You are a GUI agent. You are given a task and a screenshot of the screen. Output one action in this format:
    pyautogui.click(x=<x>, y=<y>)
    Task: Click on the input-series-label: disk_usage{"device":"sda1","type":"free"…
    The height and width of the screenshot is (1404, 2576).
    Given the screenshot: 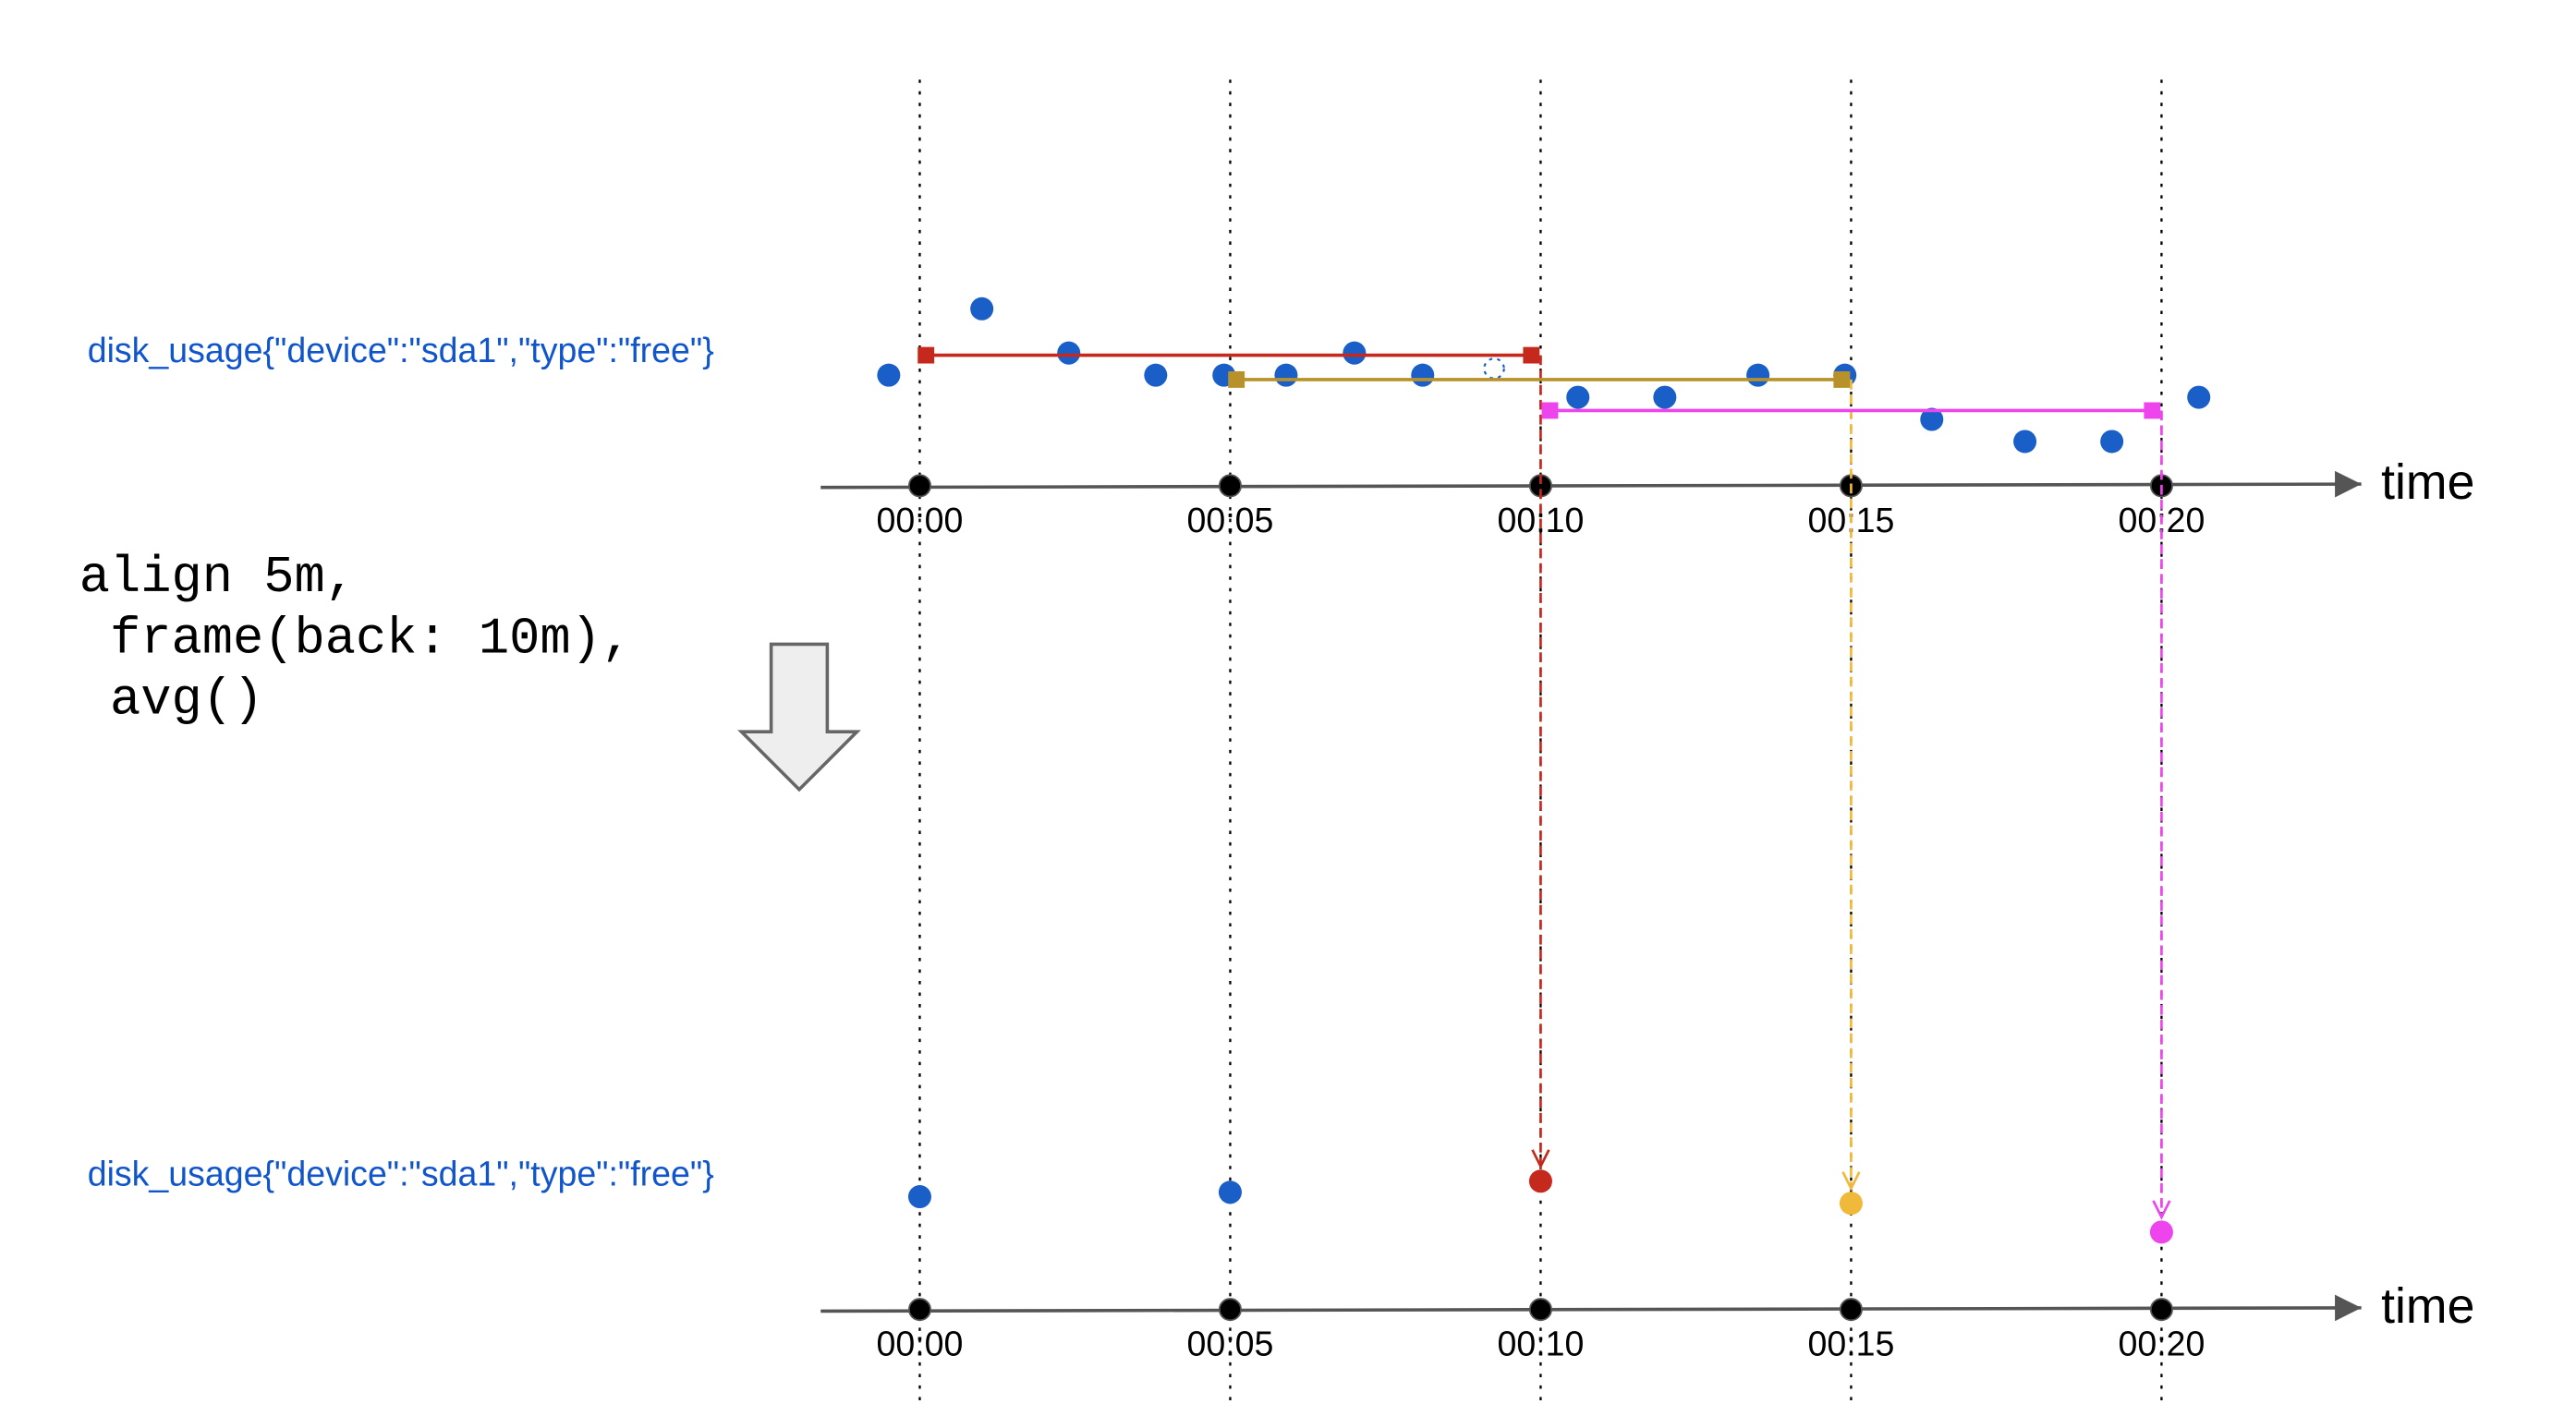 What is the action you would take?
    pyautogui.click(x=401, y=350)
    